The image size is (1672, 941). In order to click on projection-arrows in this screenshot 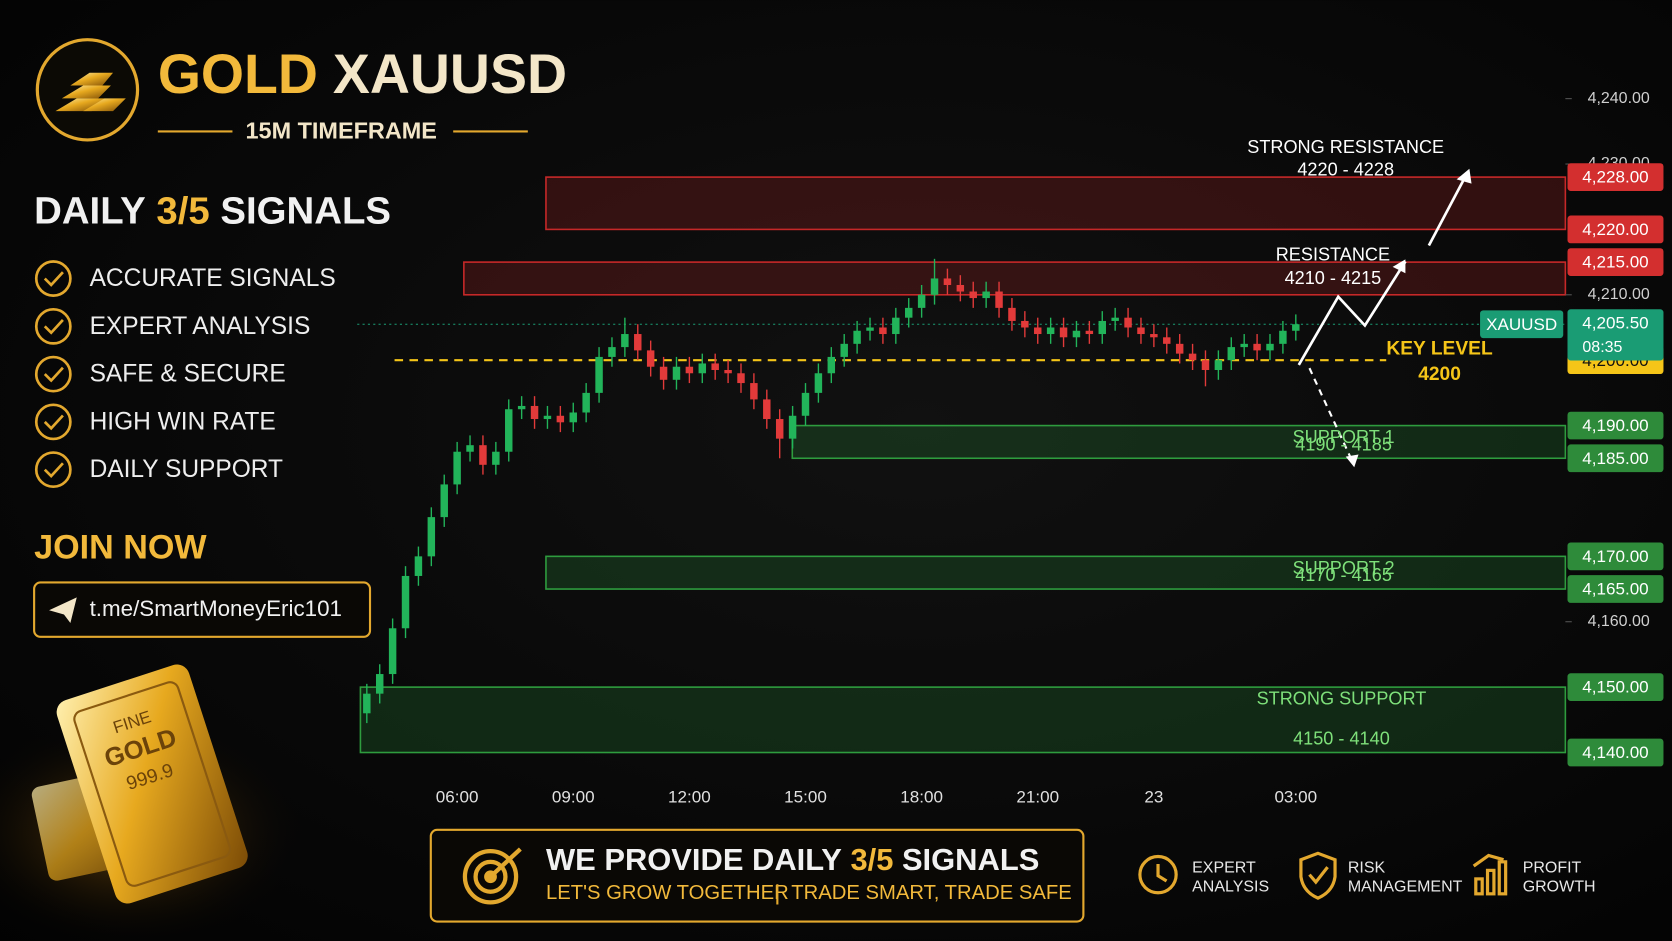, I will do `click(1384, 318)`.